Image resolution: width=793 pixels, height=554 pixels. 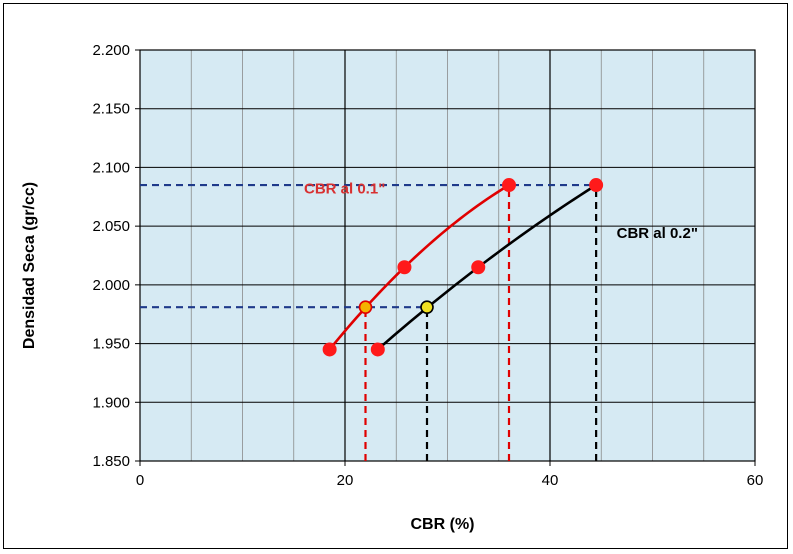 What do you see at coordinates (111, 461) in the screenshot?
I see `y-tick-label: 1.850` at bounding box center [111, 461].